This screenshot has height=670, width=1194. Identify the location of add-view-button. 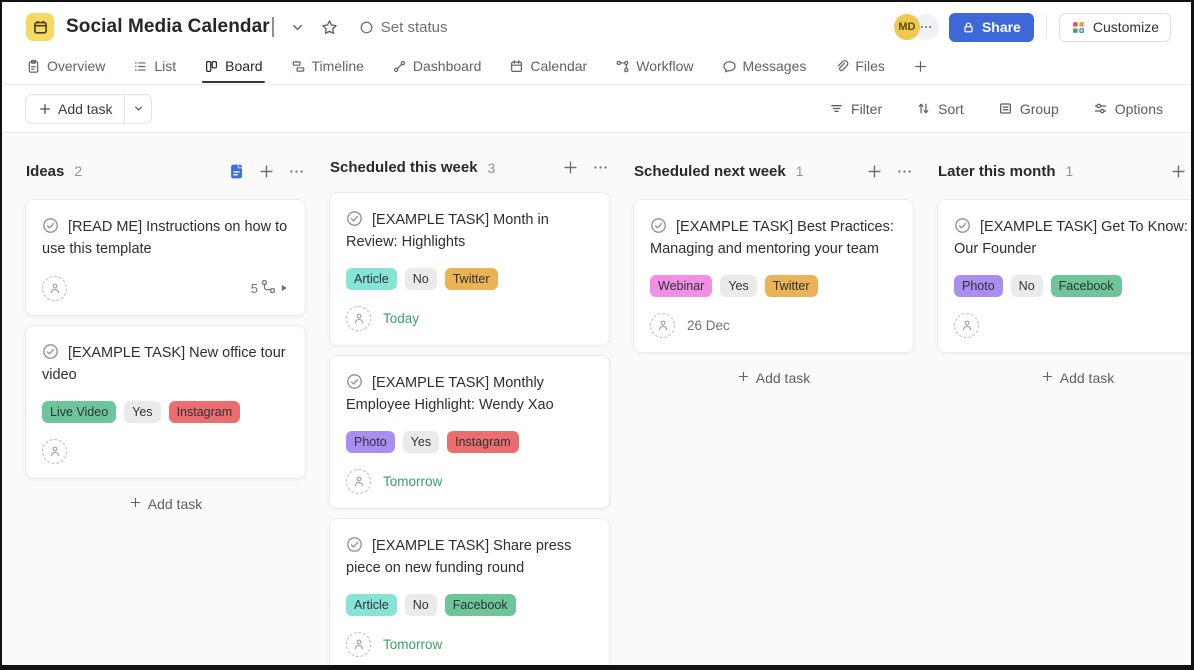
(920, 66).